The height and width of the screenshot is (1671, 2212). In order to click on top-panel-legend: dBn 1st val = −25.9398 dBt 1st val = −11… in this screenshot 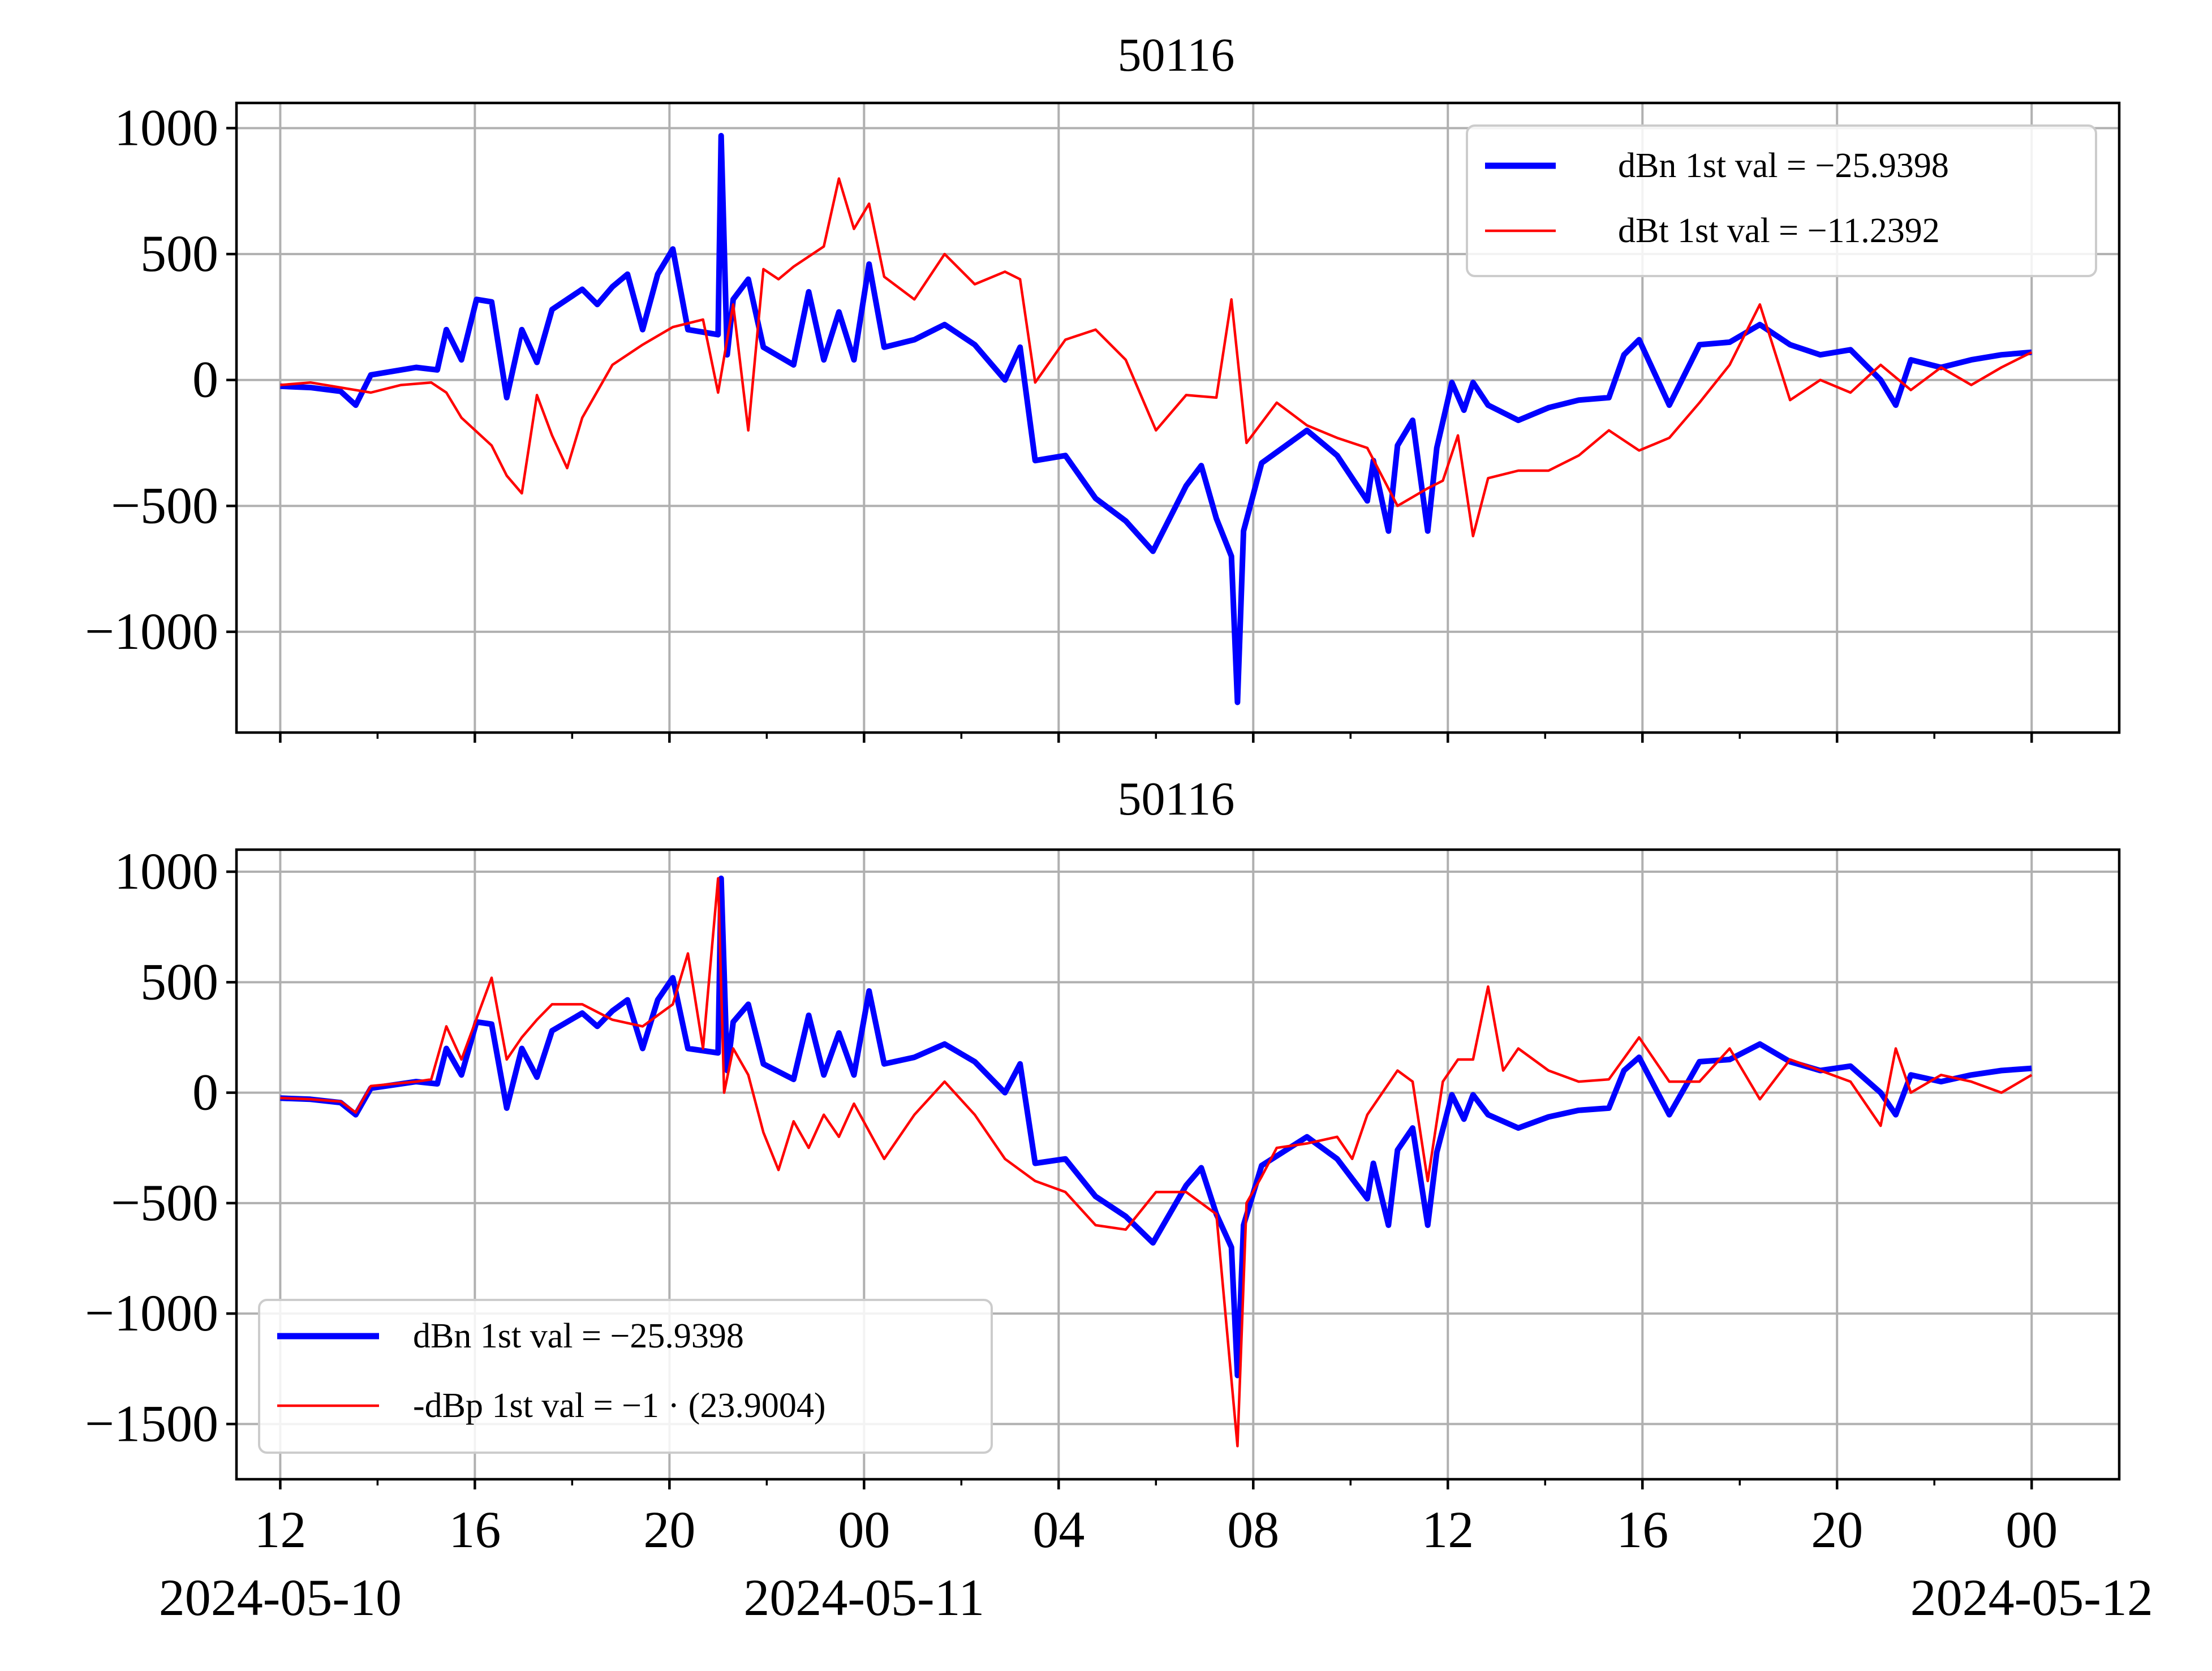, I will do `click(1781, 200)`.